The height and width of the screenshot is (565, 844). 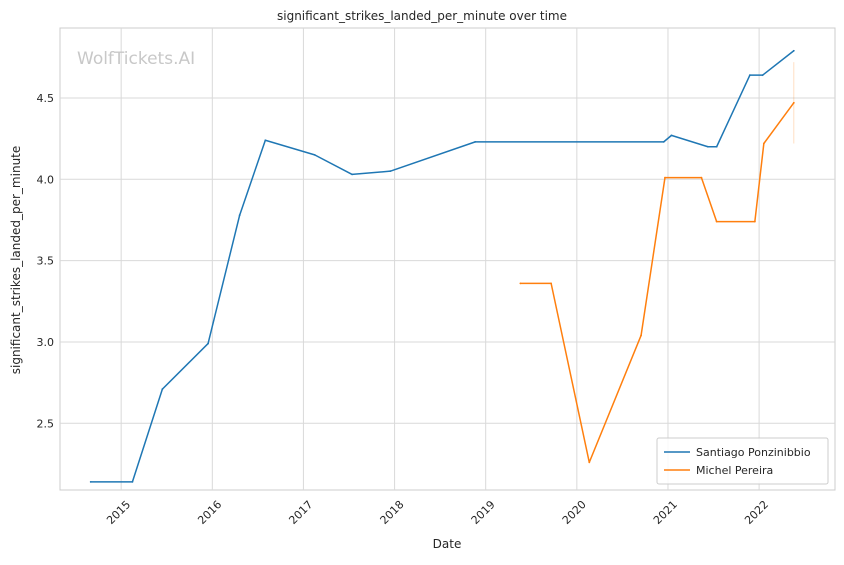 I want to click on y-tick-label: 2.5, so click(x=46, y=423).